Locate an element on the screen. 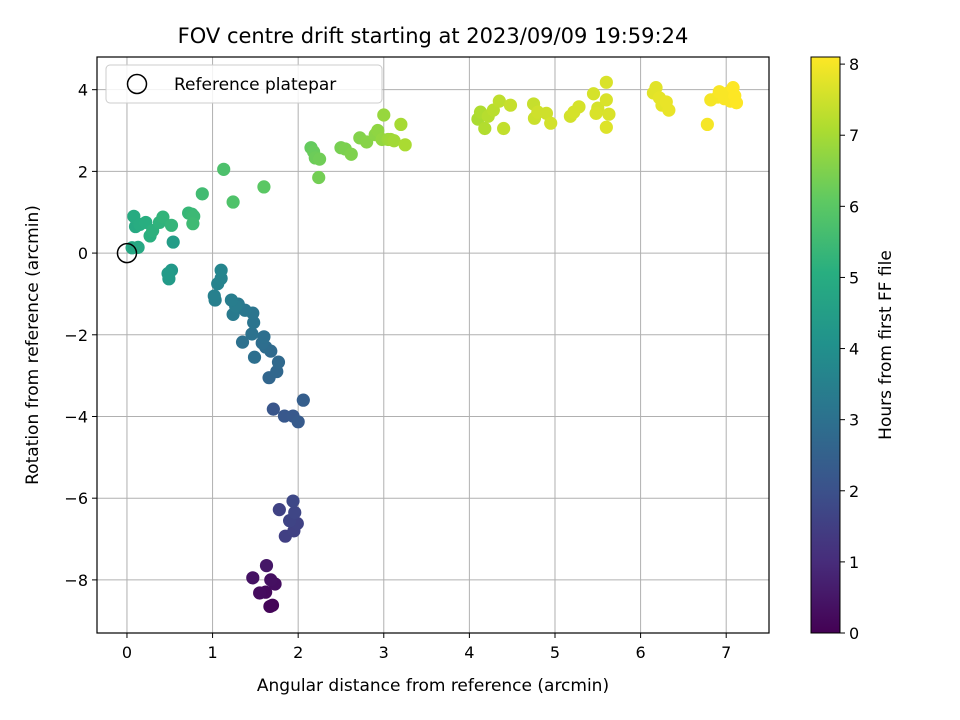 The height and width of the screenshot is (720, 960). y-tick-label: 4 is located at coordinates (83, 90).